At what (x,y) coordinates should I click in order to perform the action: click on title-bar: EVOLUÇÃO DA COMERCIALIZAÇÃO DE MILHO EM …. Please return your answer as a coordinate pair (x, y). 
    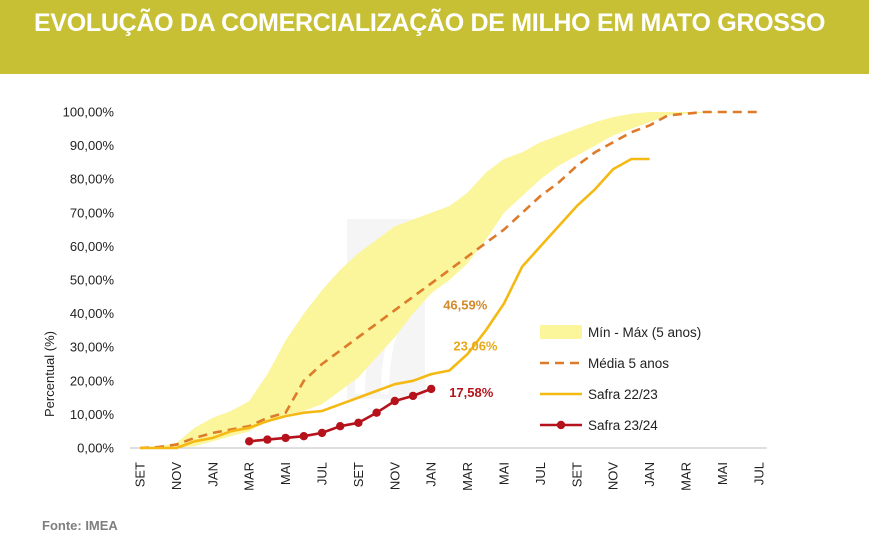
    Looking at the image, I should click on (434, 37).